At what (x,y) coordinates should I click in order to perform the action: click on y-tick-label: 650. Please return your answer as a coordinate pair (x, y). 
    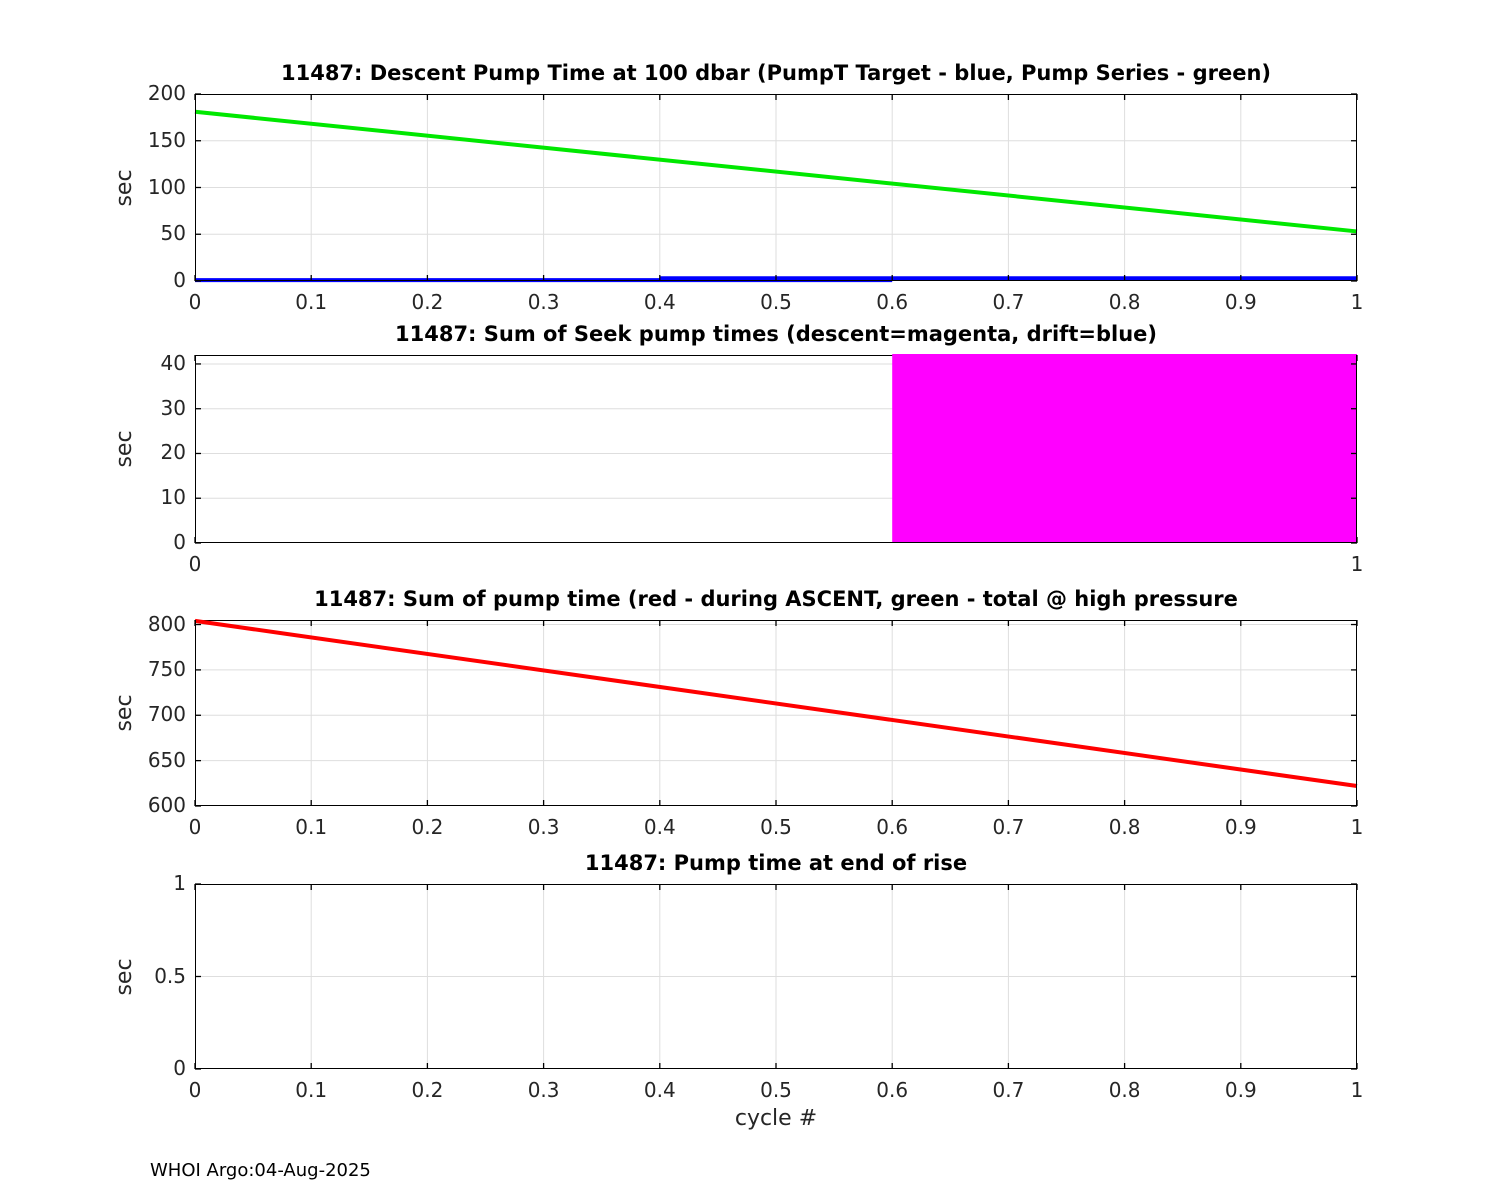
    Looking at the image, I should click on (166, 759).